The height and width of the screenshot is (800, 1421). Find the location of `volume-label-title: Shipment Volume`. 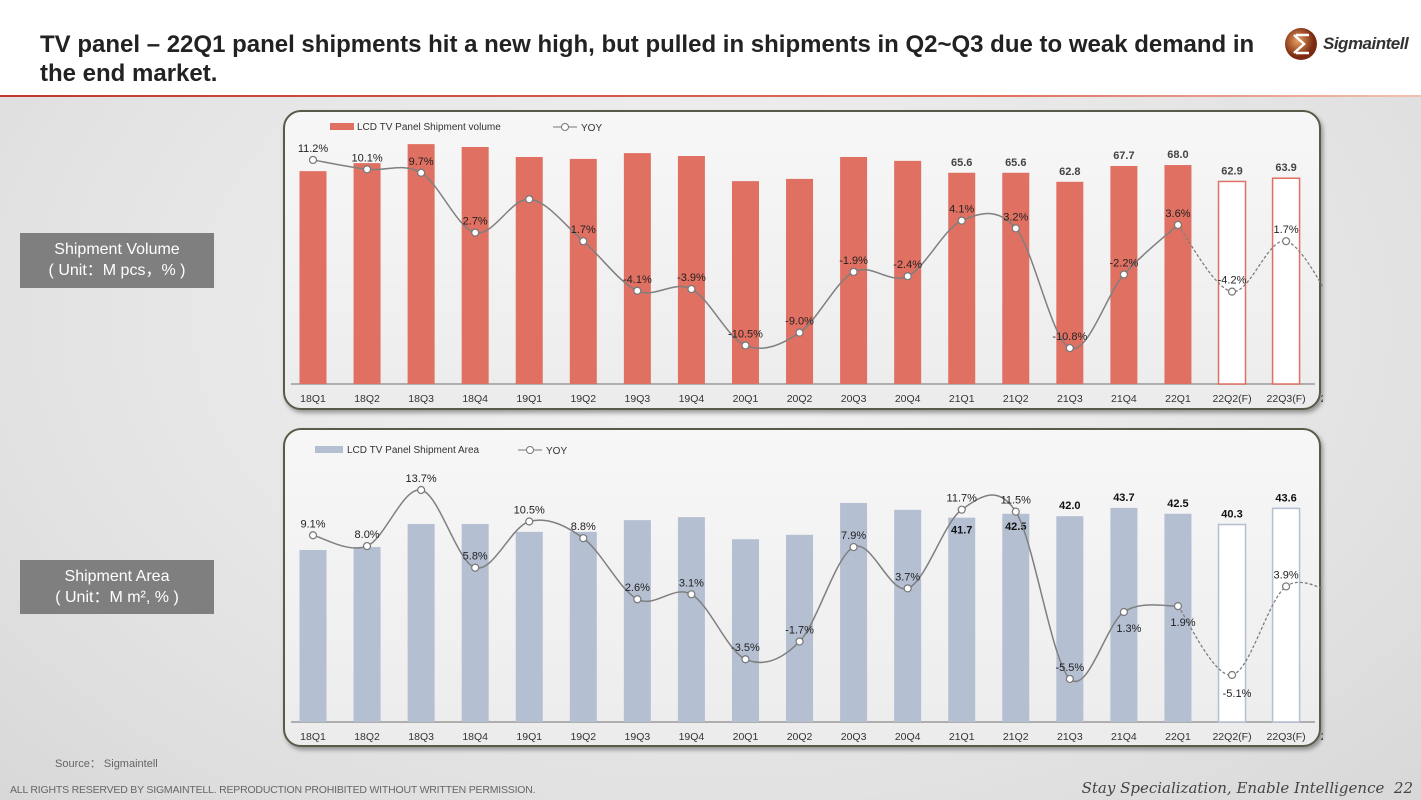

volume-label-title: Shipment Volume is located at coordinates (117, 249).